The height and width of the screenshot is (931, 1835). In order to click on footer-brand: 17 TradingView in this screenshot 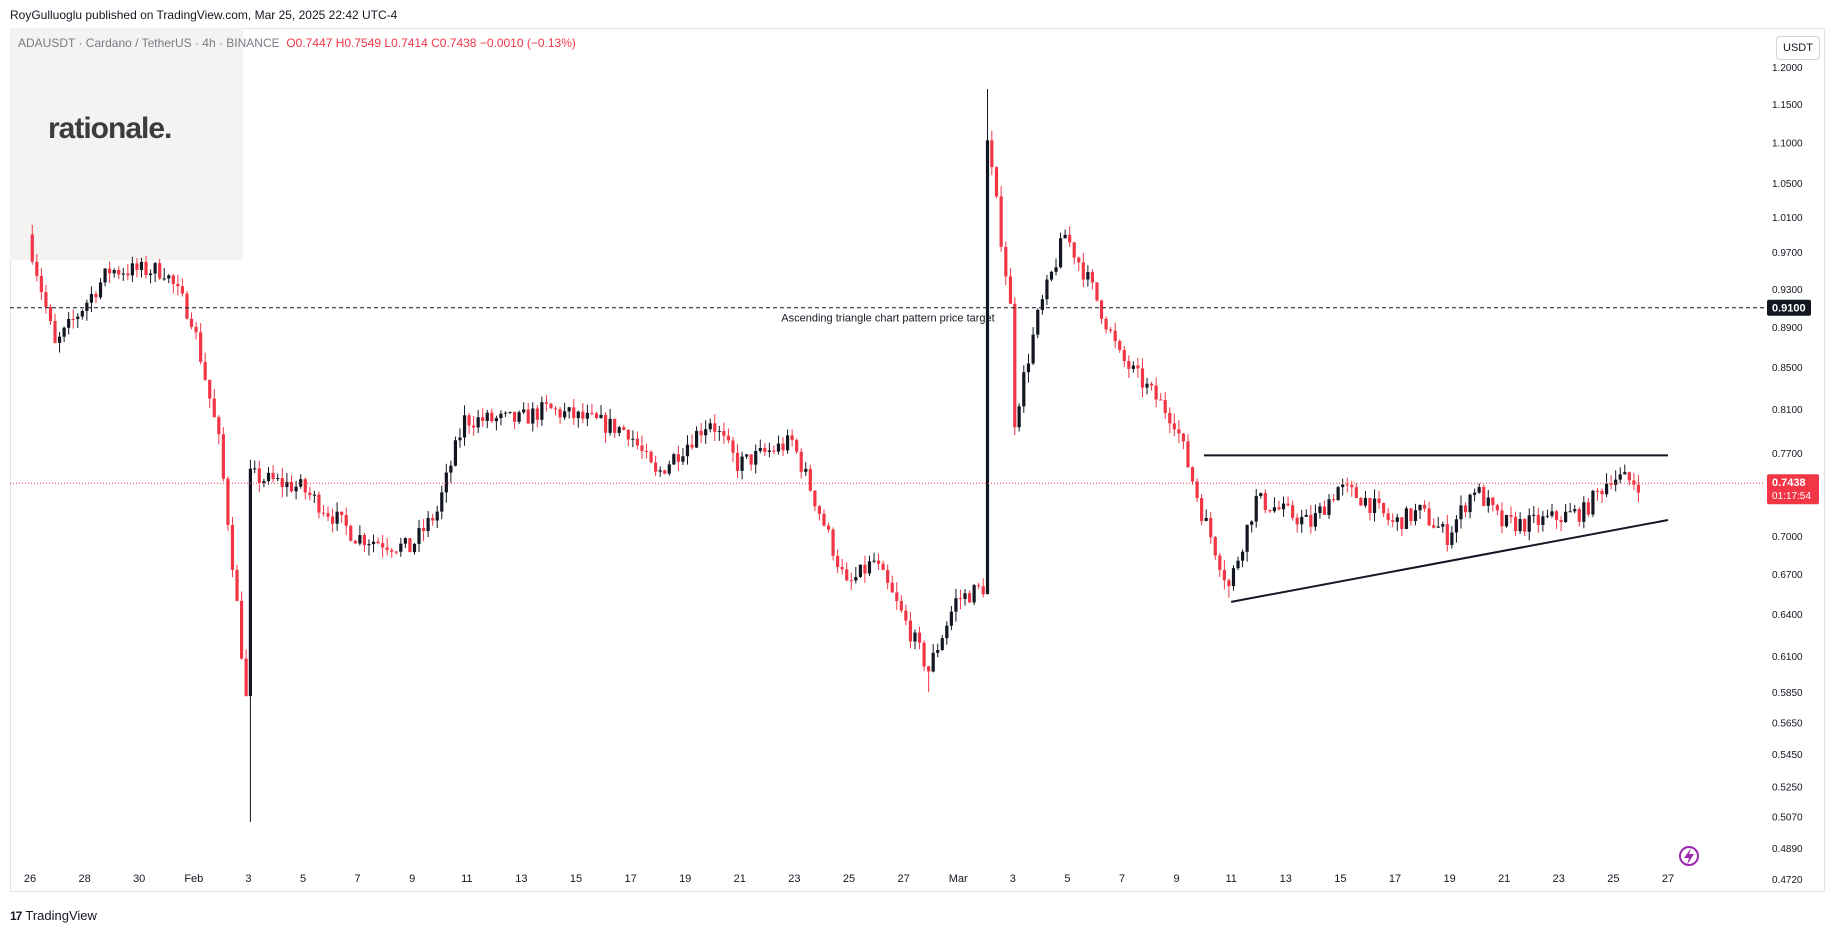, I will do `click(53, 915)`.